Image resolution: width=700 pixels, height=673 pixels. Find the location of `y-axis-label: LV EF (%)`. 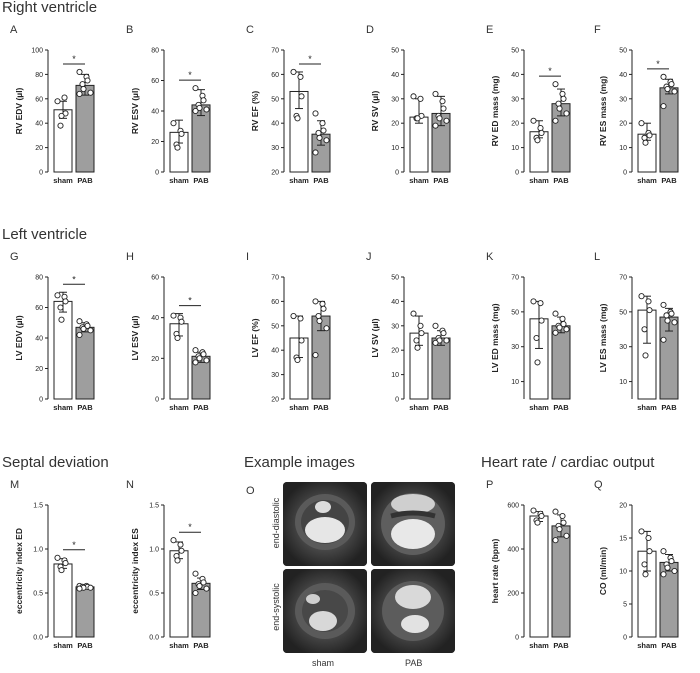

y-axis-label: LV EF (%) is located at coordinates (255, 337).